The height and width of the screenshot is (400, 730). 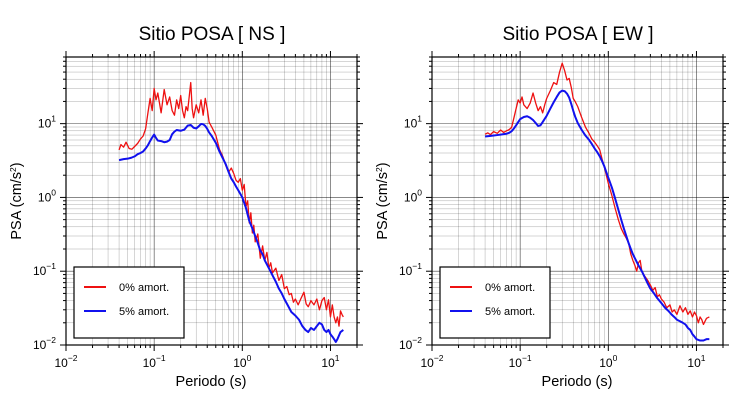 What do you see at coordinates (382, 200) in the screenshot?
I see `y-axis-label-ew: PSA (cm/s2)` at bounding box center [382, 200].